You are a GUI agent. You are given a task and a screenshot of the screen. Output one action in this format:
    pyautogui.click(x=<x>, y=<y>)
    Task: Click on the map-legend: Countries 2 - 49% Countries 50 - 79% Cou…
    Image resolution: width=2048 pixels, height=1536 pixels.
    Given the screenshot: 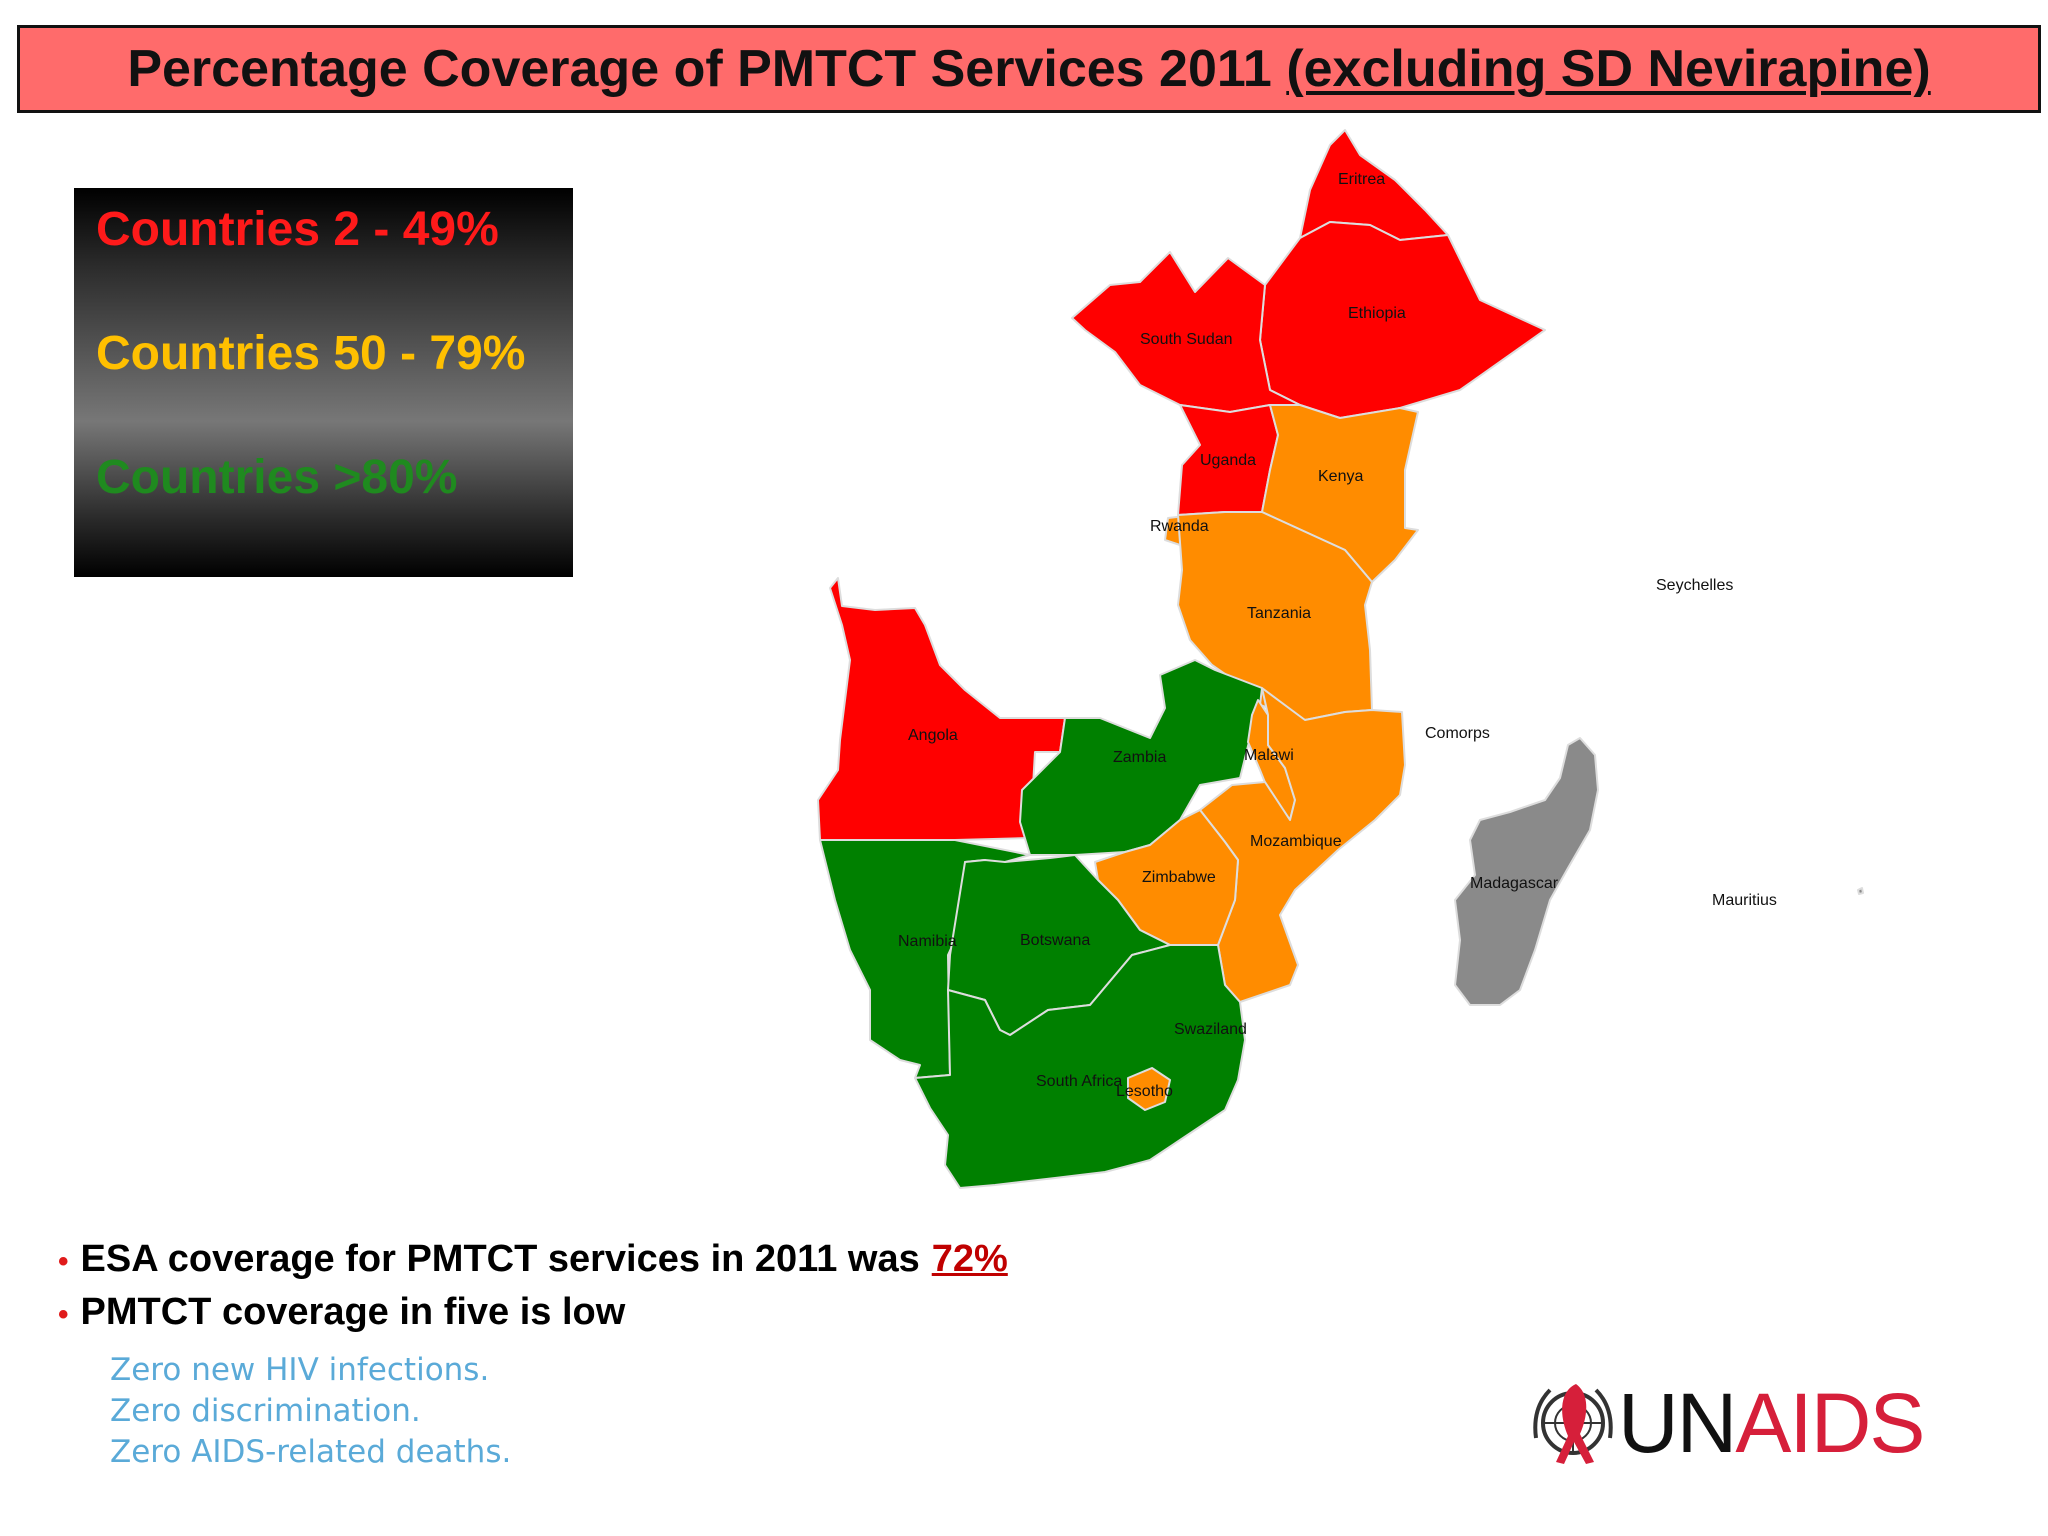 What is the action you would take?
    pyautogui.click(x=323, y=382)
    